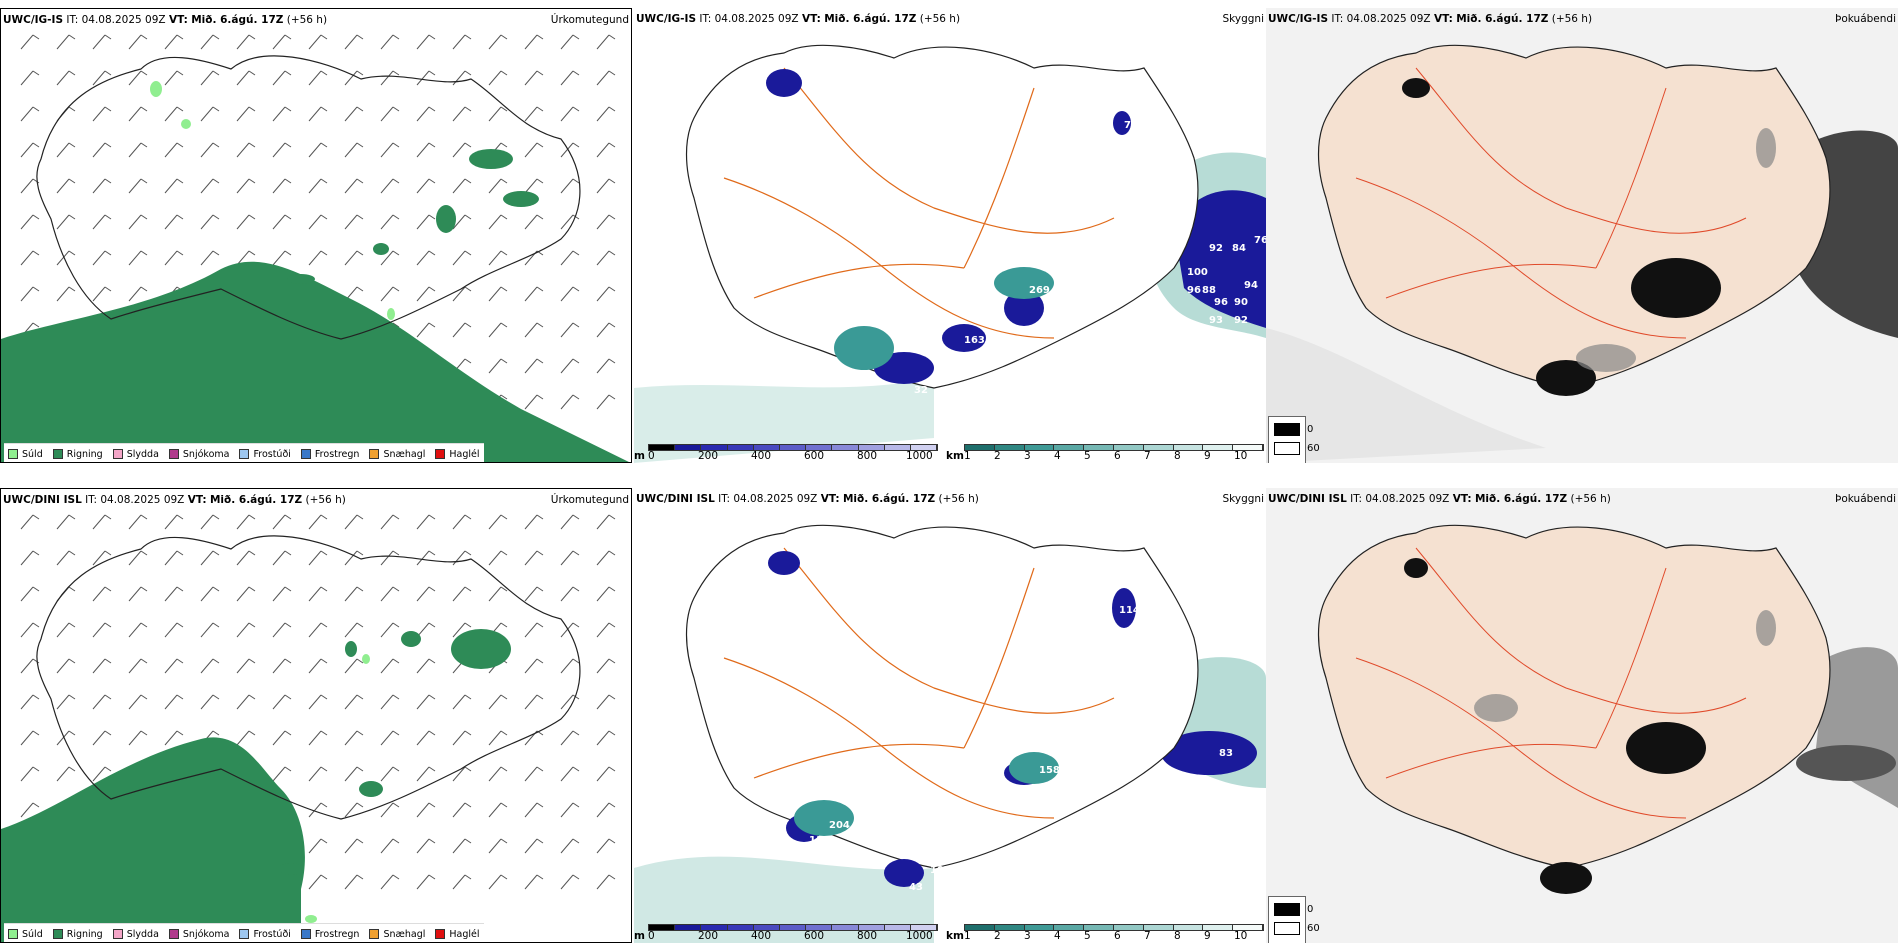 The width and height of the screenshot is (1900, 950). What do you see at coordinates (967, 456) in the screenshot?
I see `visibility-tick: 1` at bounding box center [967, 456].